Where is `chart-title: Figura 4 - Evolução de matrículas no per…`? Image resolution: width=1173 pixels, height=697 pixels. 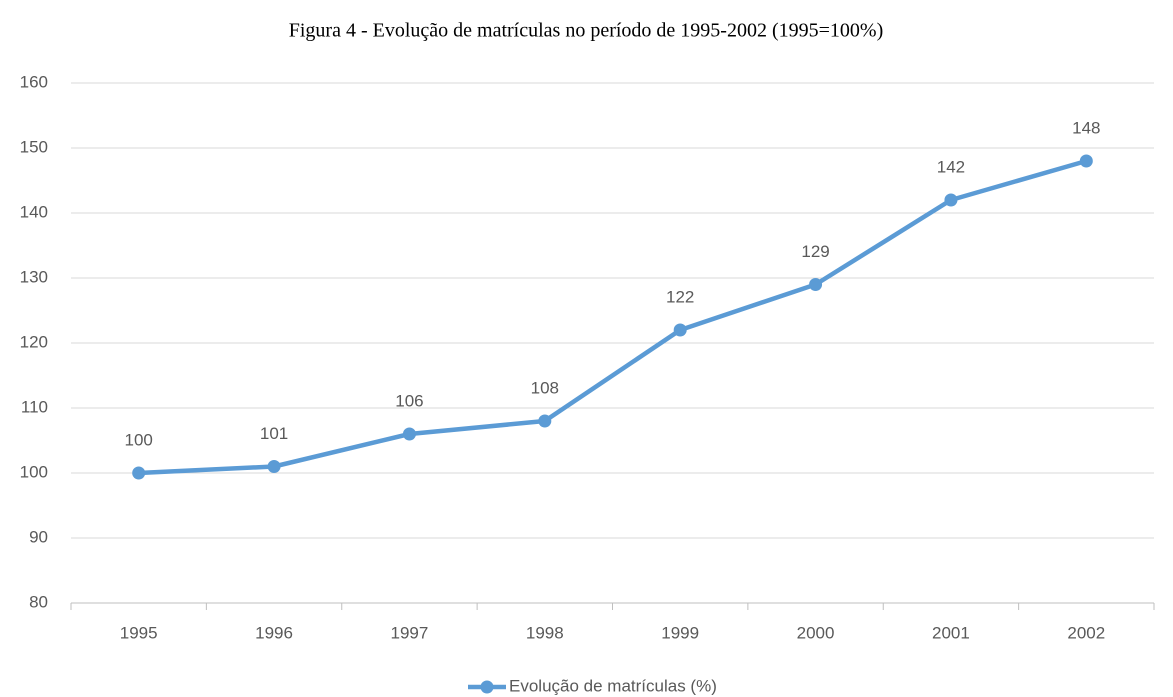 chart-title: Figura 4 - Evolução de matrículas no per… is located at coordinates (586, 31).